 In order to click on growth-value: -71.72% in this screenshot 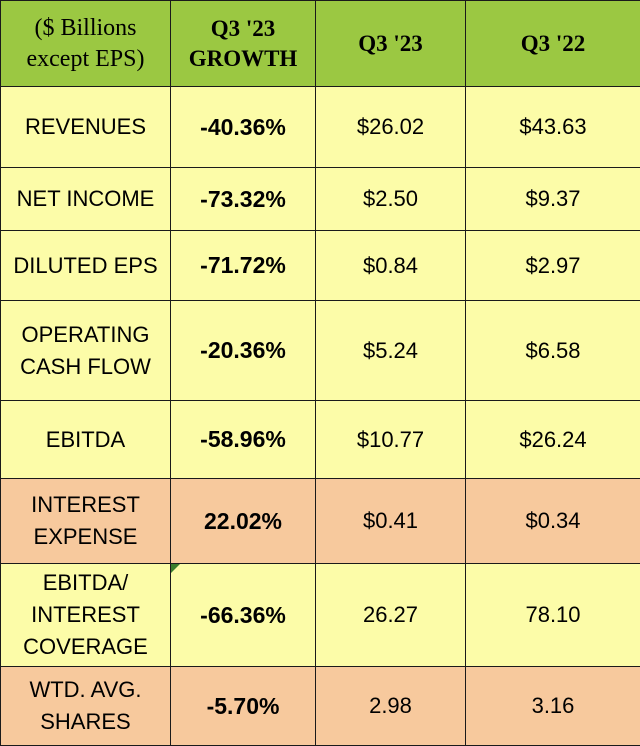, I will do `click(243, 265)`.